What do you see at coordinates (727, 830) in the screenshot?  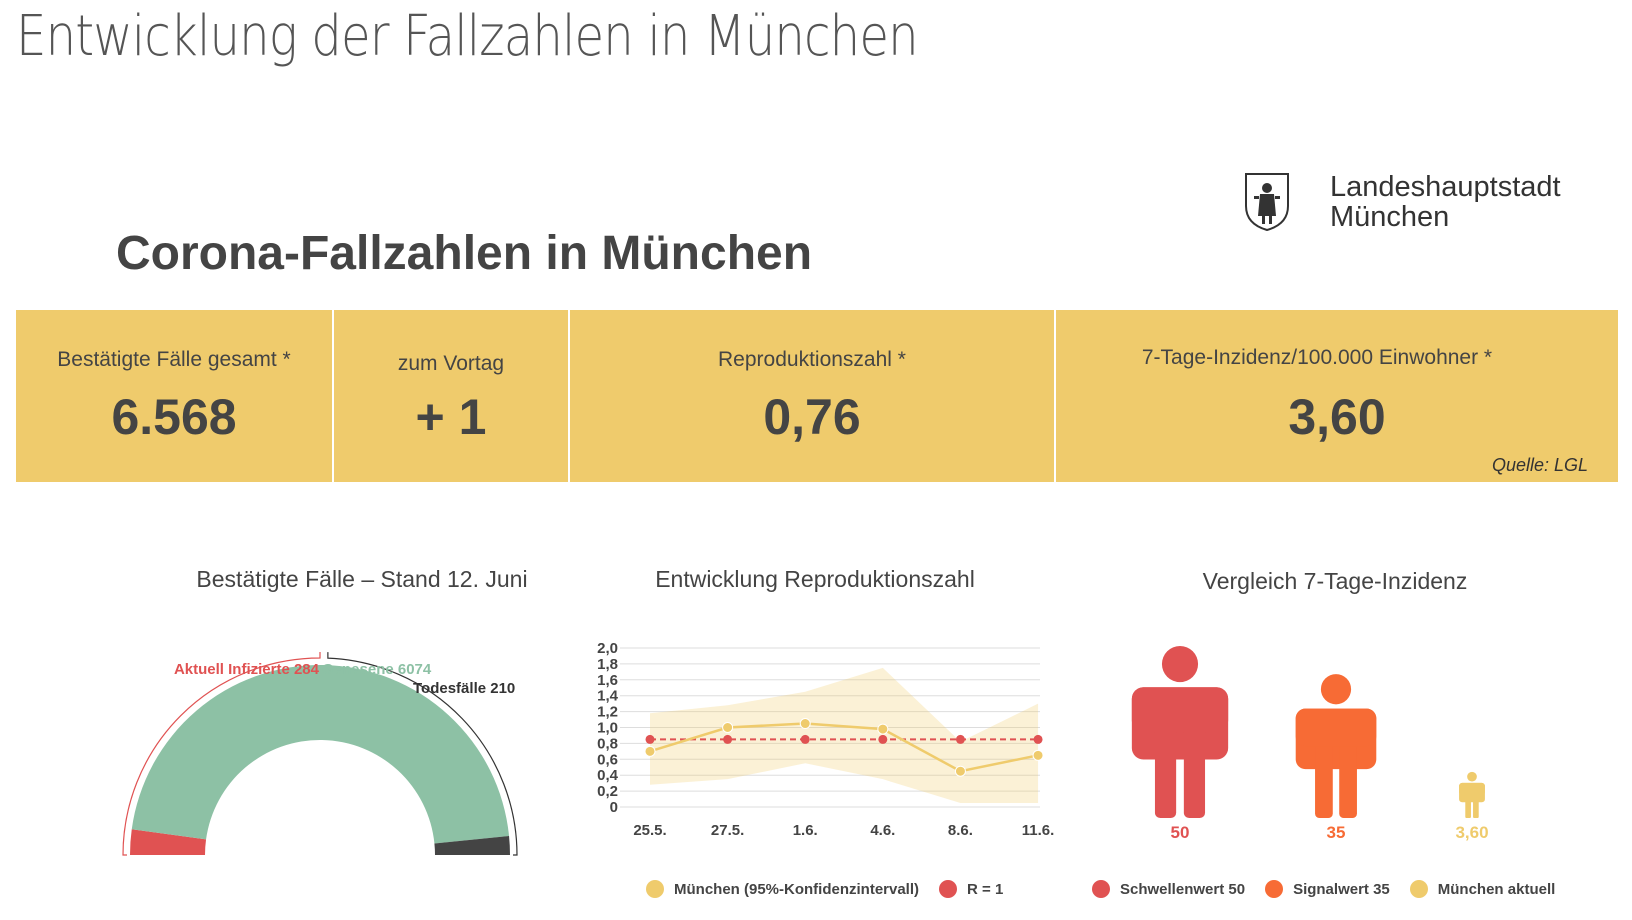 I see `x-tick-label: 27.5.` at bounding box center [727, 830].